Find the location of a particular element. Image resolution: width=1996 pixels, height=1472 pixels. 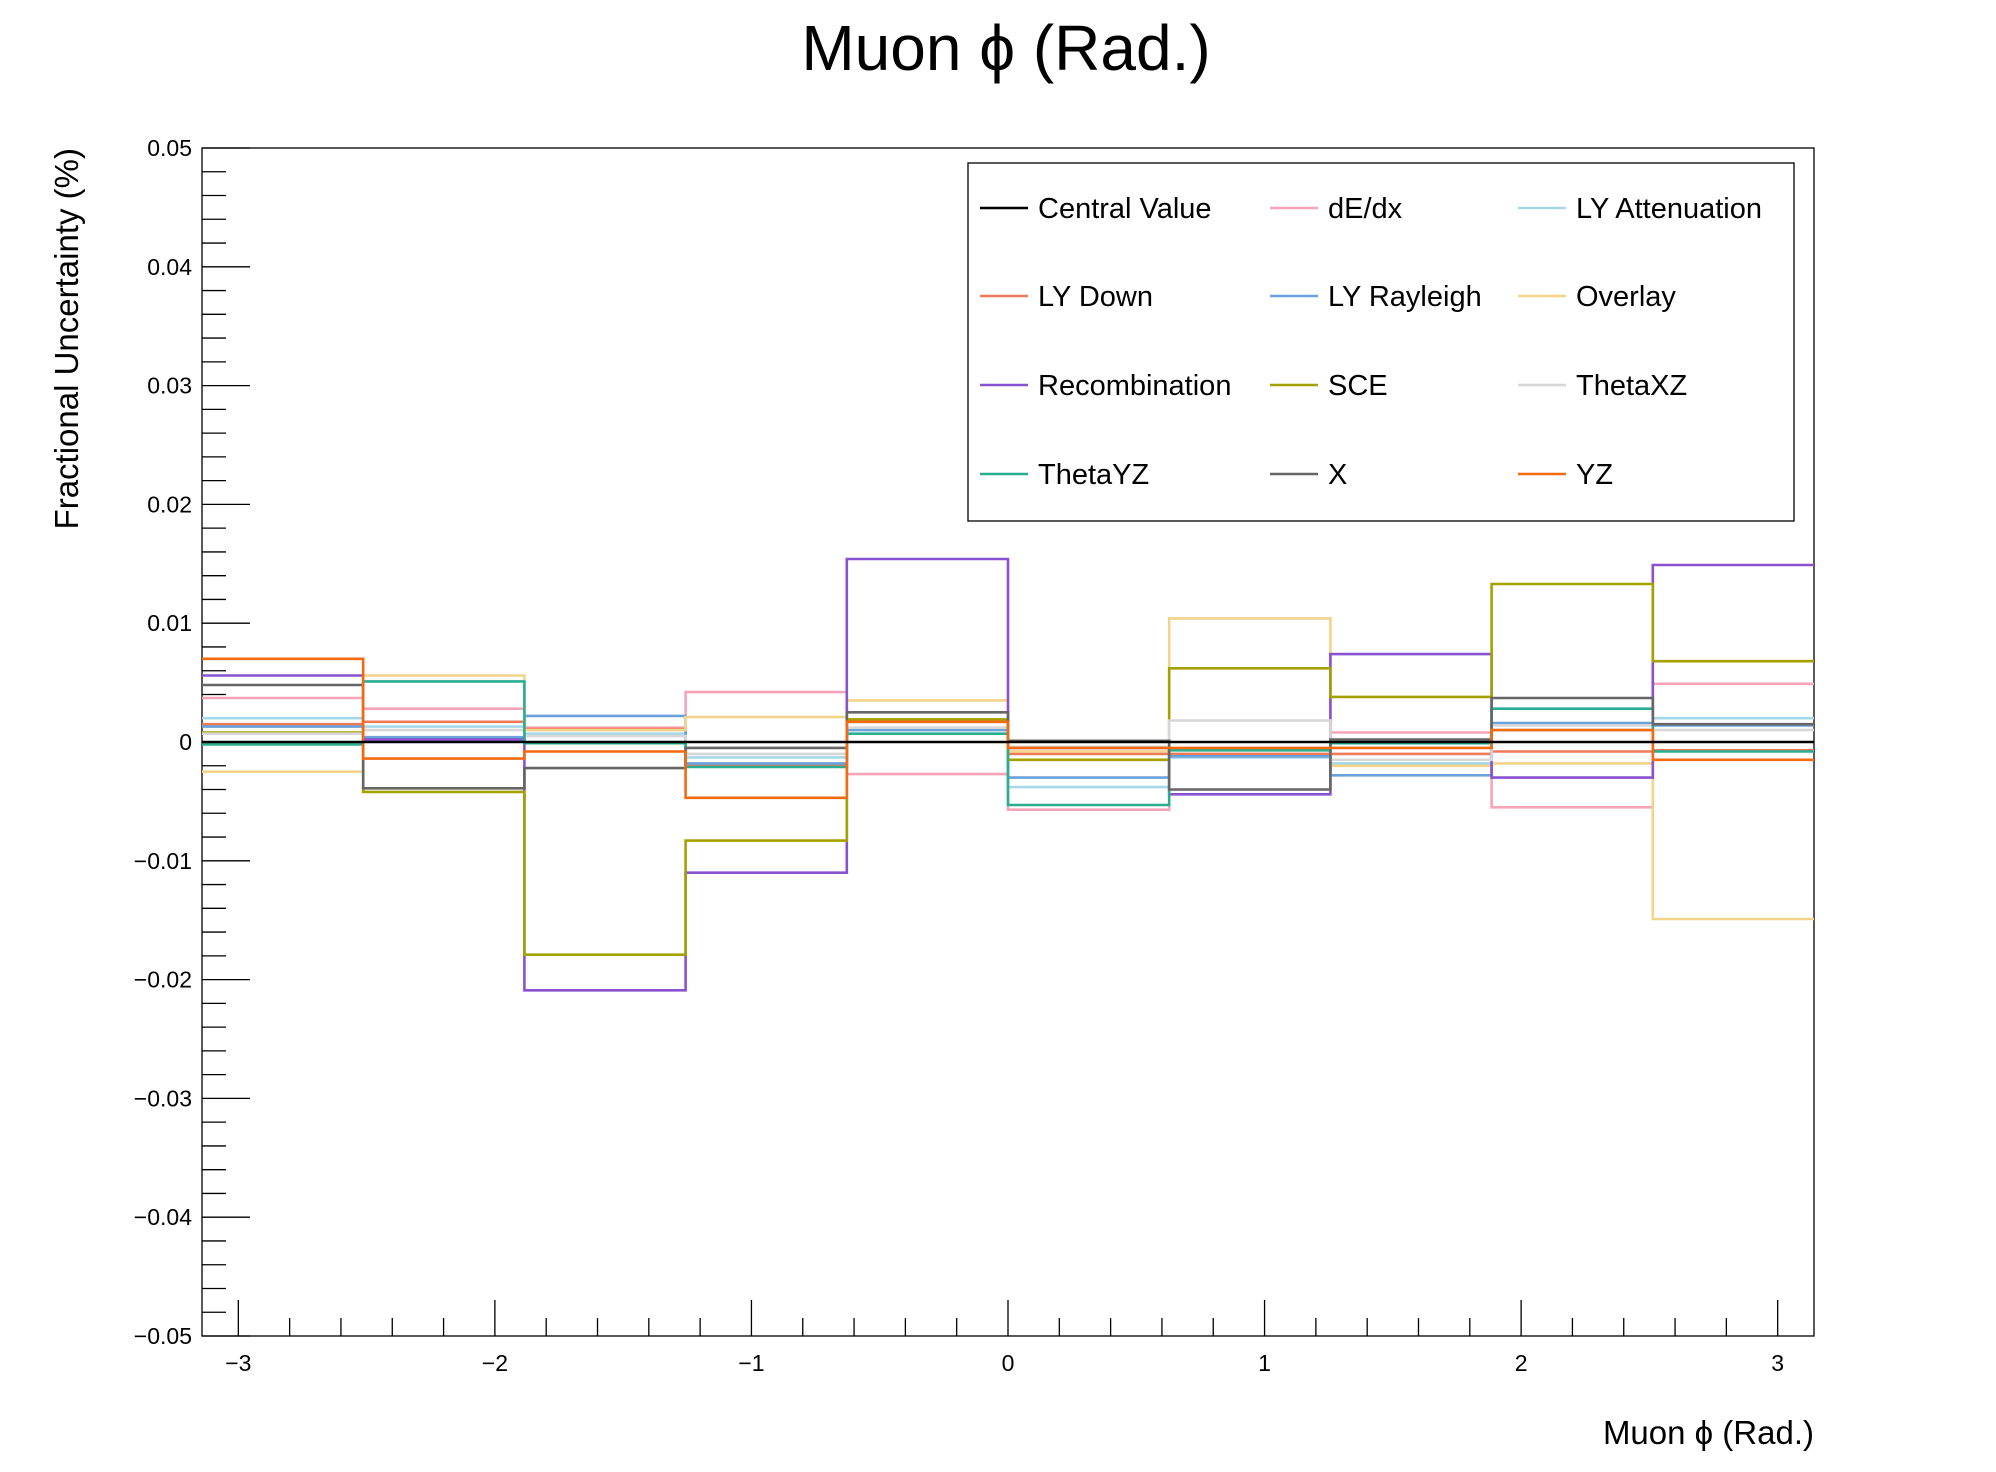

y-tick-label: −0.03 is located at coordinates (163, 1098).